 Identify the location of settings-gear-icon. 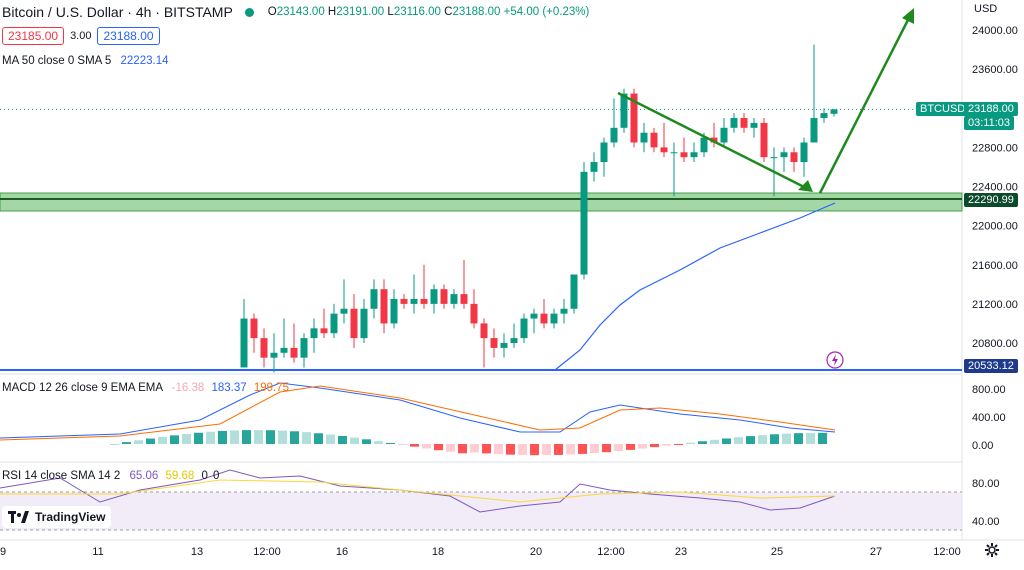
(992, 550).